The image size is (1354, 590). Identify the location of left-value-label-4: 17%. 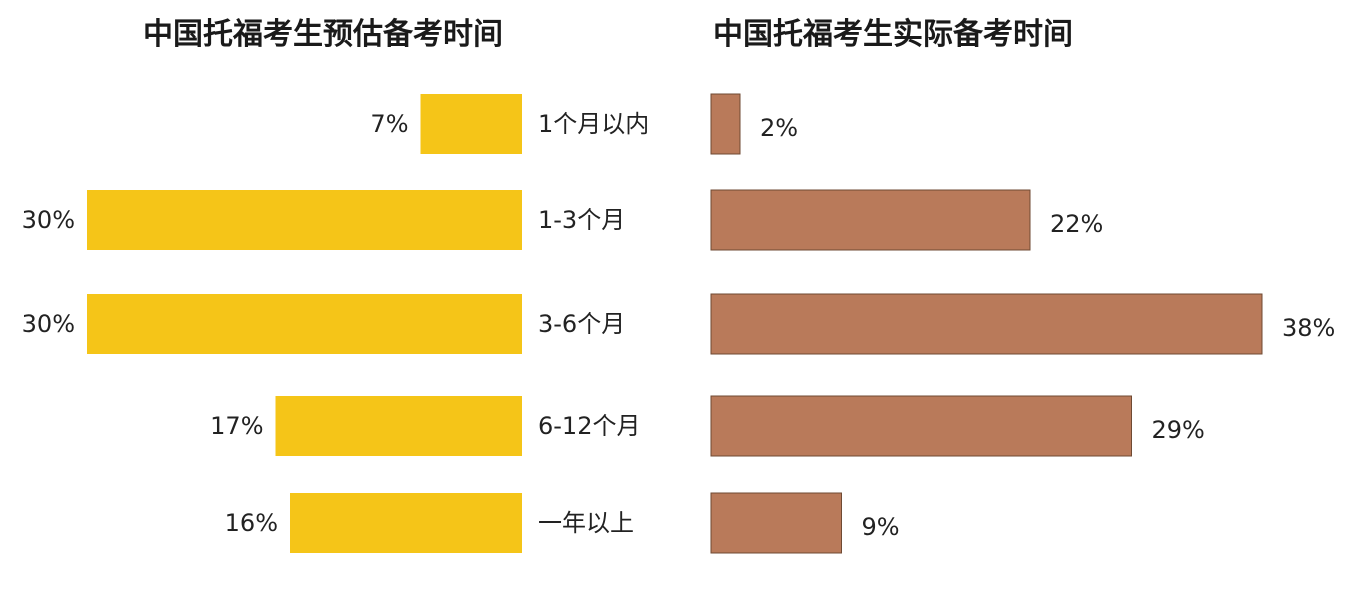
(236, 426).